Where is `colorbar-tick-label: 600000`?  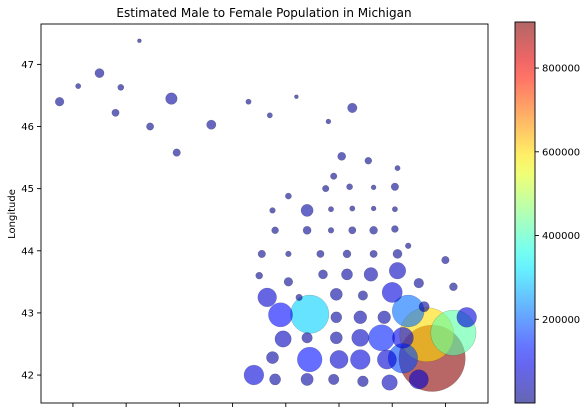 colorbar-tick-label: 600000 is located at coordinates (561, 152).